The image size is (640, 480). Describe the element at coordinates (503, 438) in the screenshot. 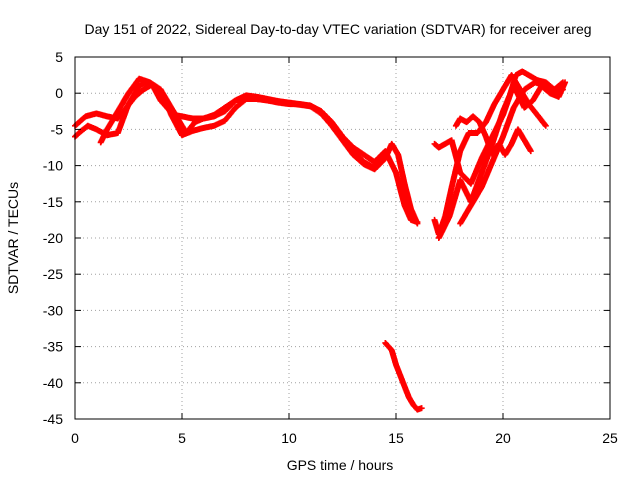

I see `x-tick-label: 20` at that location.